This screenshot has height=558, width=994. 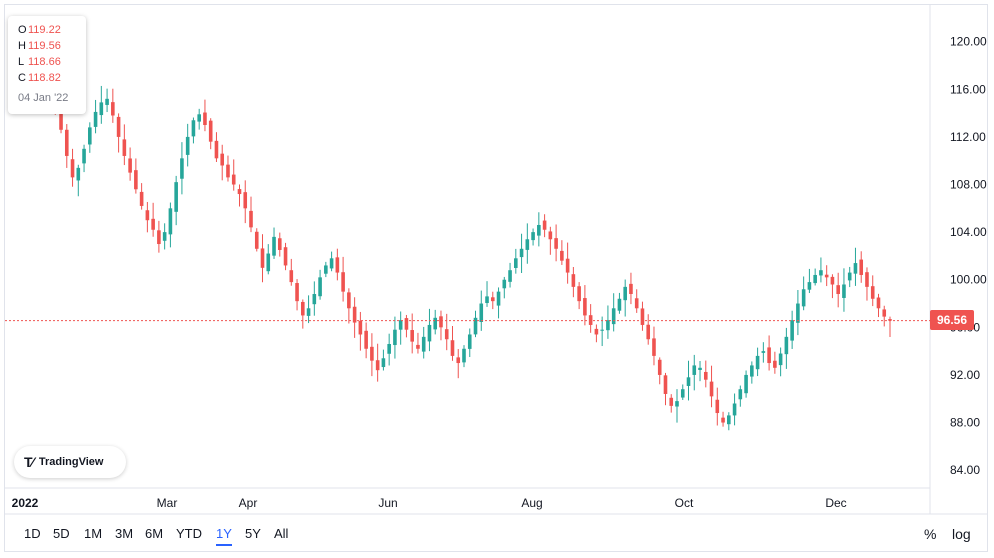 What do you see at coordinates (22, 46) in the screenshot?
I see `high-label: H` at bounding box center [22, 46].